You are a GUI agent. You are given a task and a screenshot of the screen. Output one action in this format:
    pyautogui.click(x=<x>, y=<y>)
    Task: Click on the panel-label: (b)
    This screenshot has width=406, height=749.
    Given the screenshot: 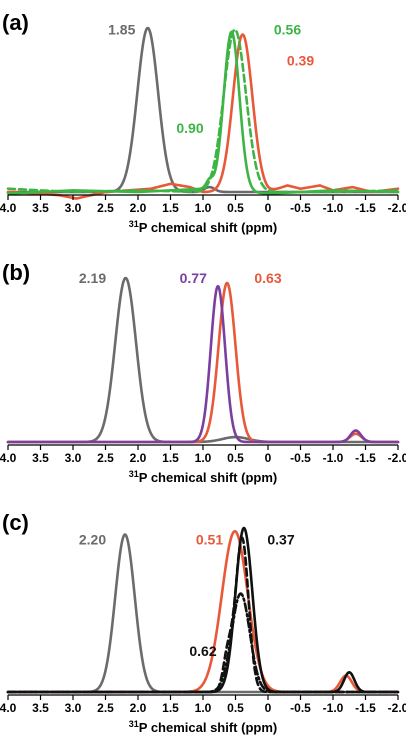 What is the action you would take?
    pyautogui.click(x=16, y=272)
    